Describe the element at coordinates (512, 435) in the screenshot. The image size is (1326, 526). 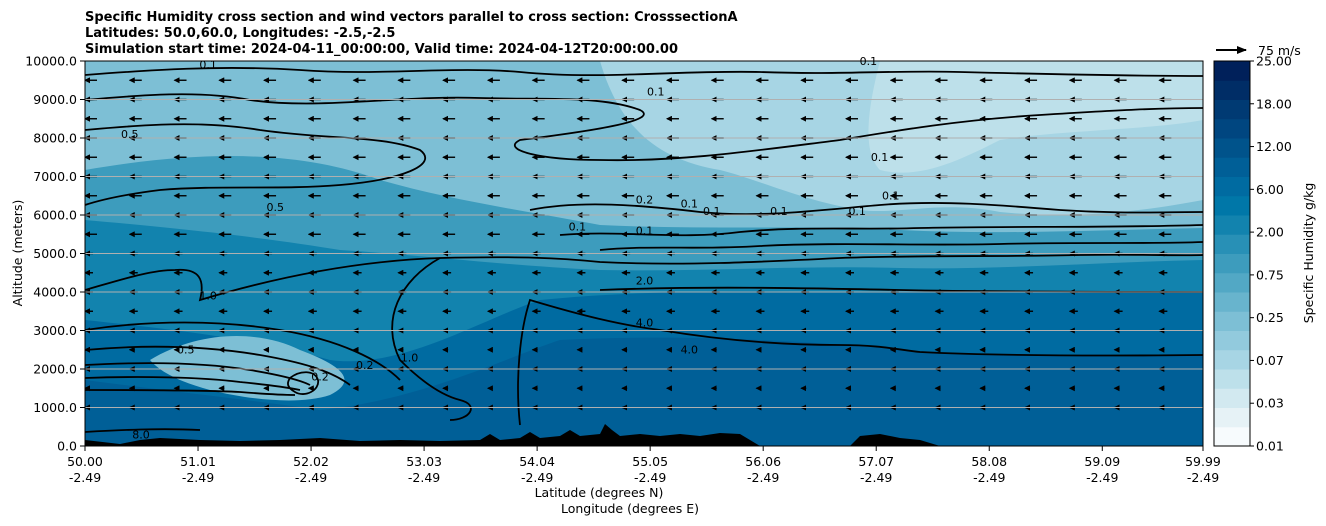
I see `terrain` at that location.